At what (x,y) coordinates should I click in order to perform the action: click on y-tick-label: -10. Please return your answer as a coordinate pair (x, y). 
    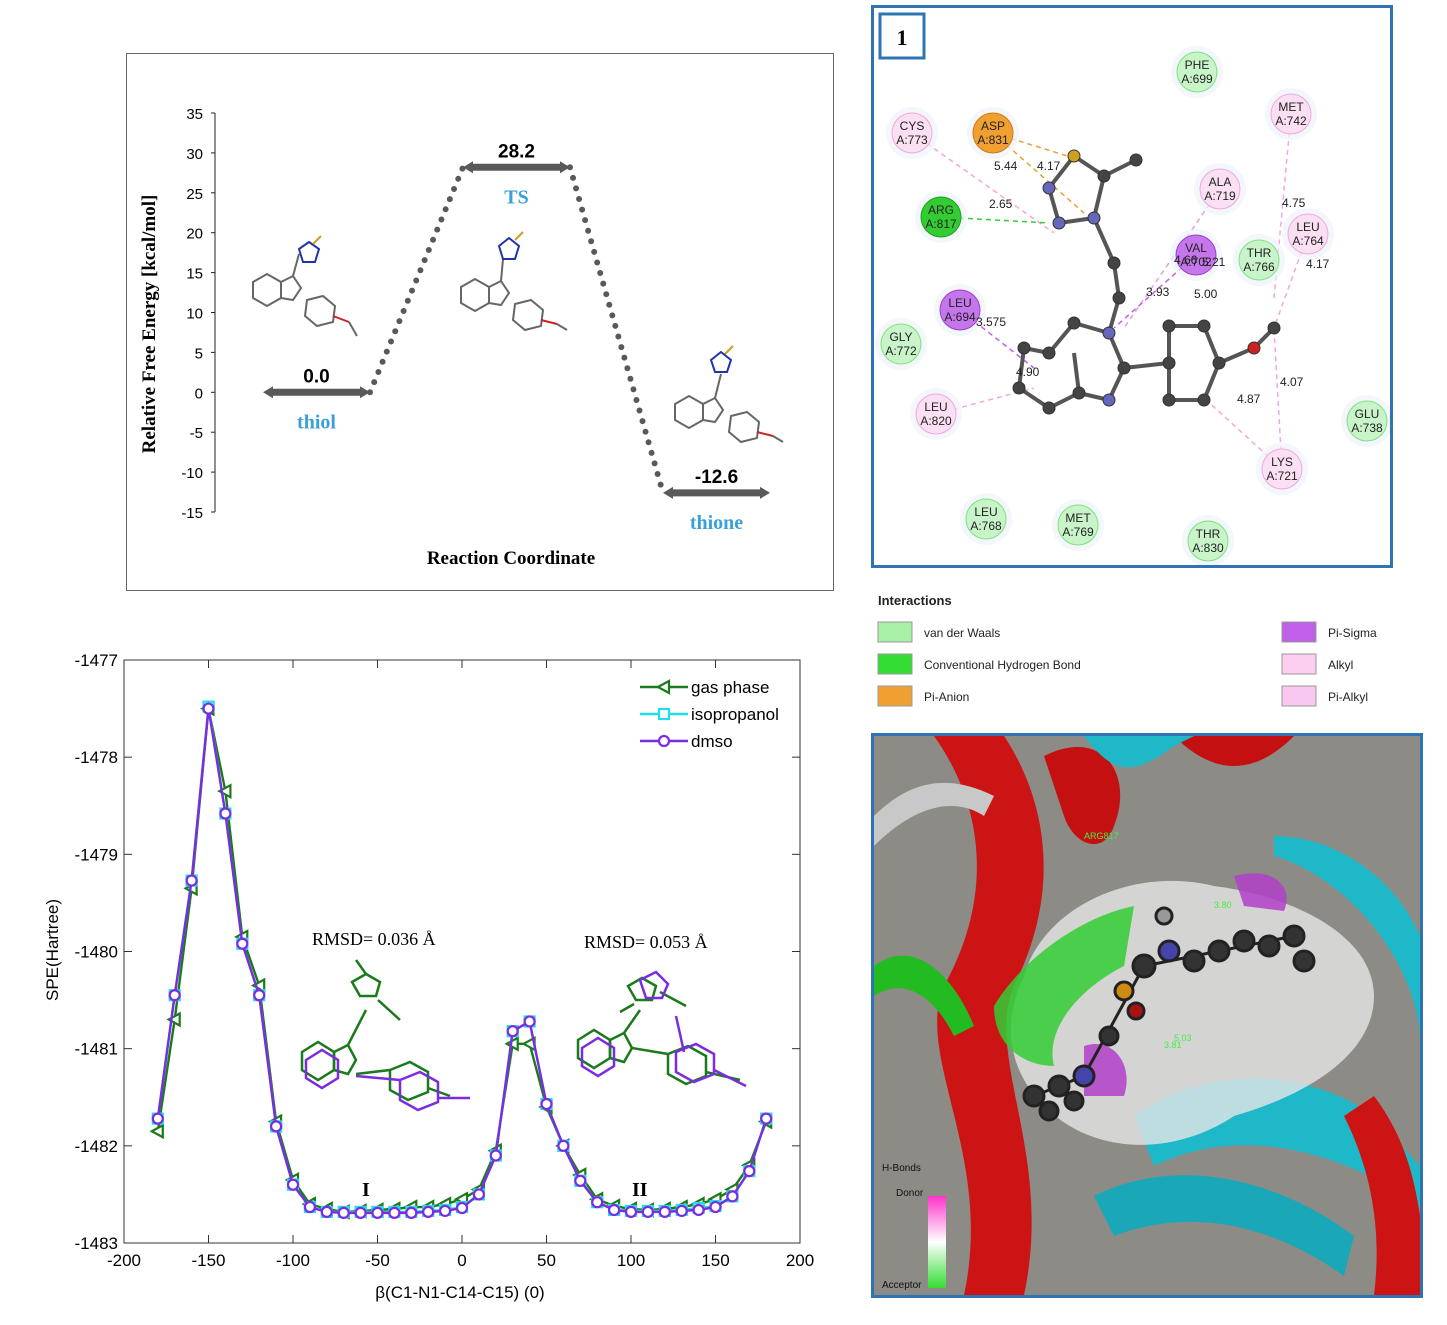
    Looking at the image, I should click on (192, 473).